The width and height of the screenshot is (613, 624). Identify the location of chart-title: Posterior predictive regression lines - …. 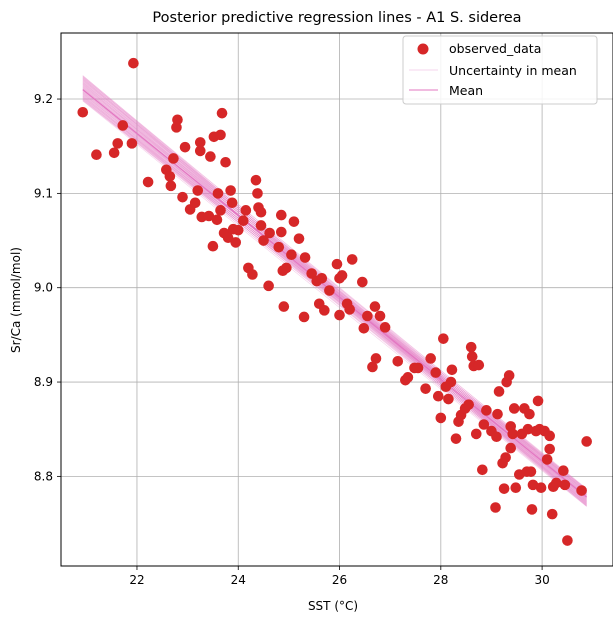
(336, 18).